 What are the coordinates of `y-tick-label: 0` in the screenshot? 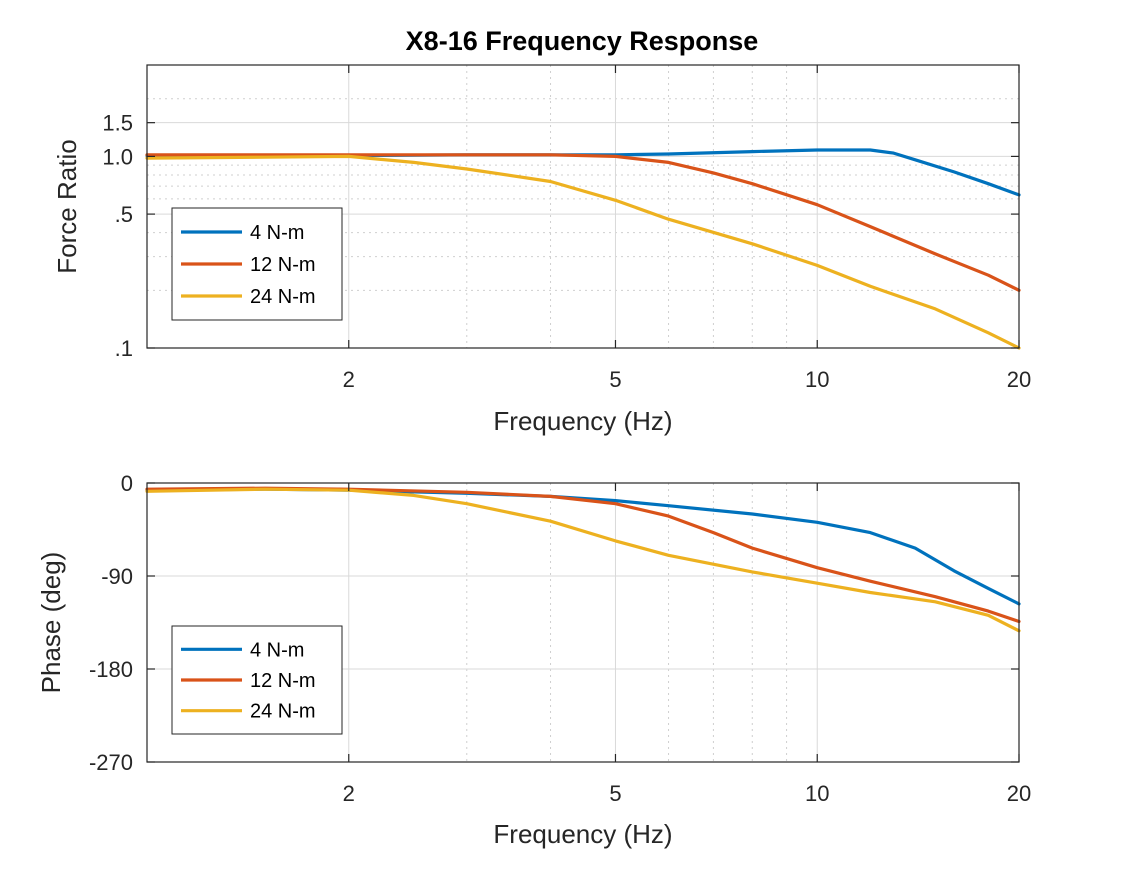 It's located at (127, 483).